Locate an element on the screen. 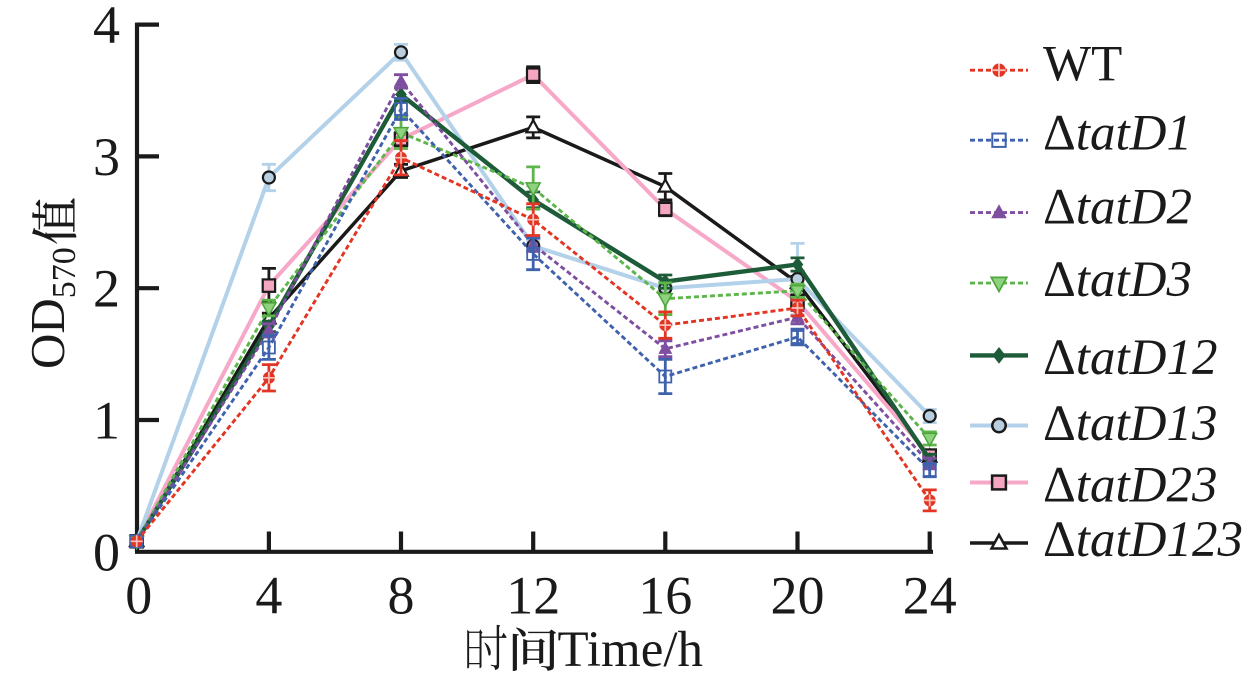 The width and height of the screenshot is (1259, 684). svg-text: 16 is located at coordinates (665, 596).